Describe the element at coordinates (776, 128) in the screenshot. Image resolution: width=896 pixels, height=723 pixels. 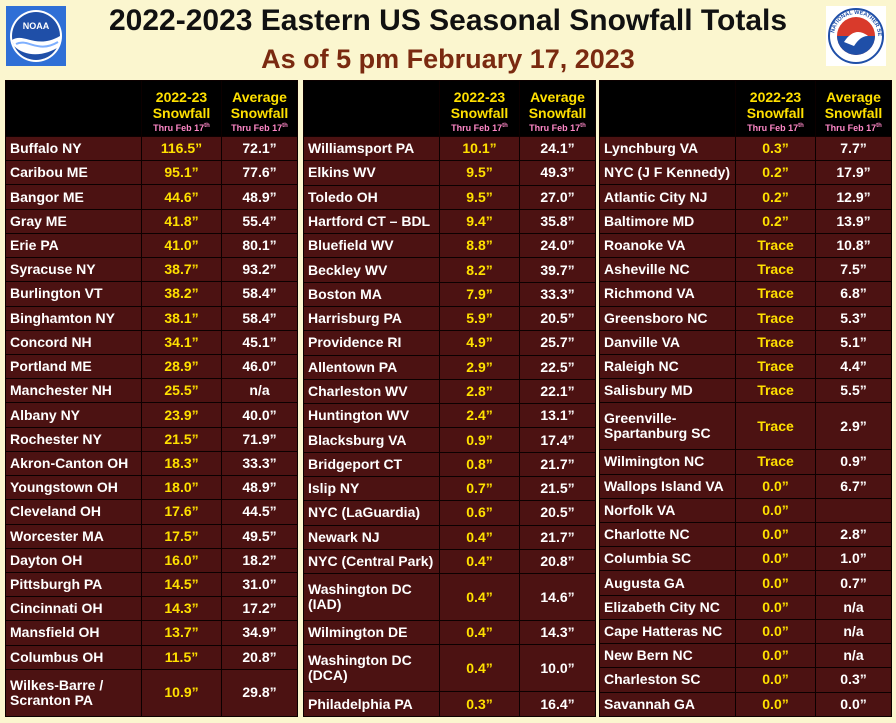
I see `header-current-sub: Thru Feb 17th` at that location.